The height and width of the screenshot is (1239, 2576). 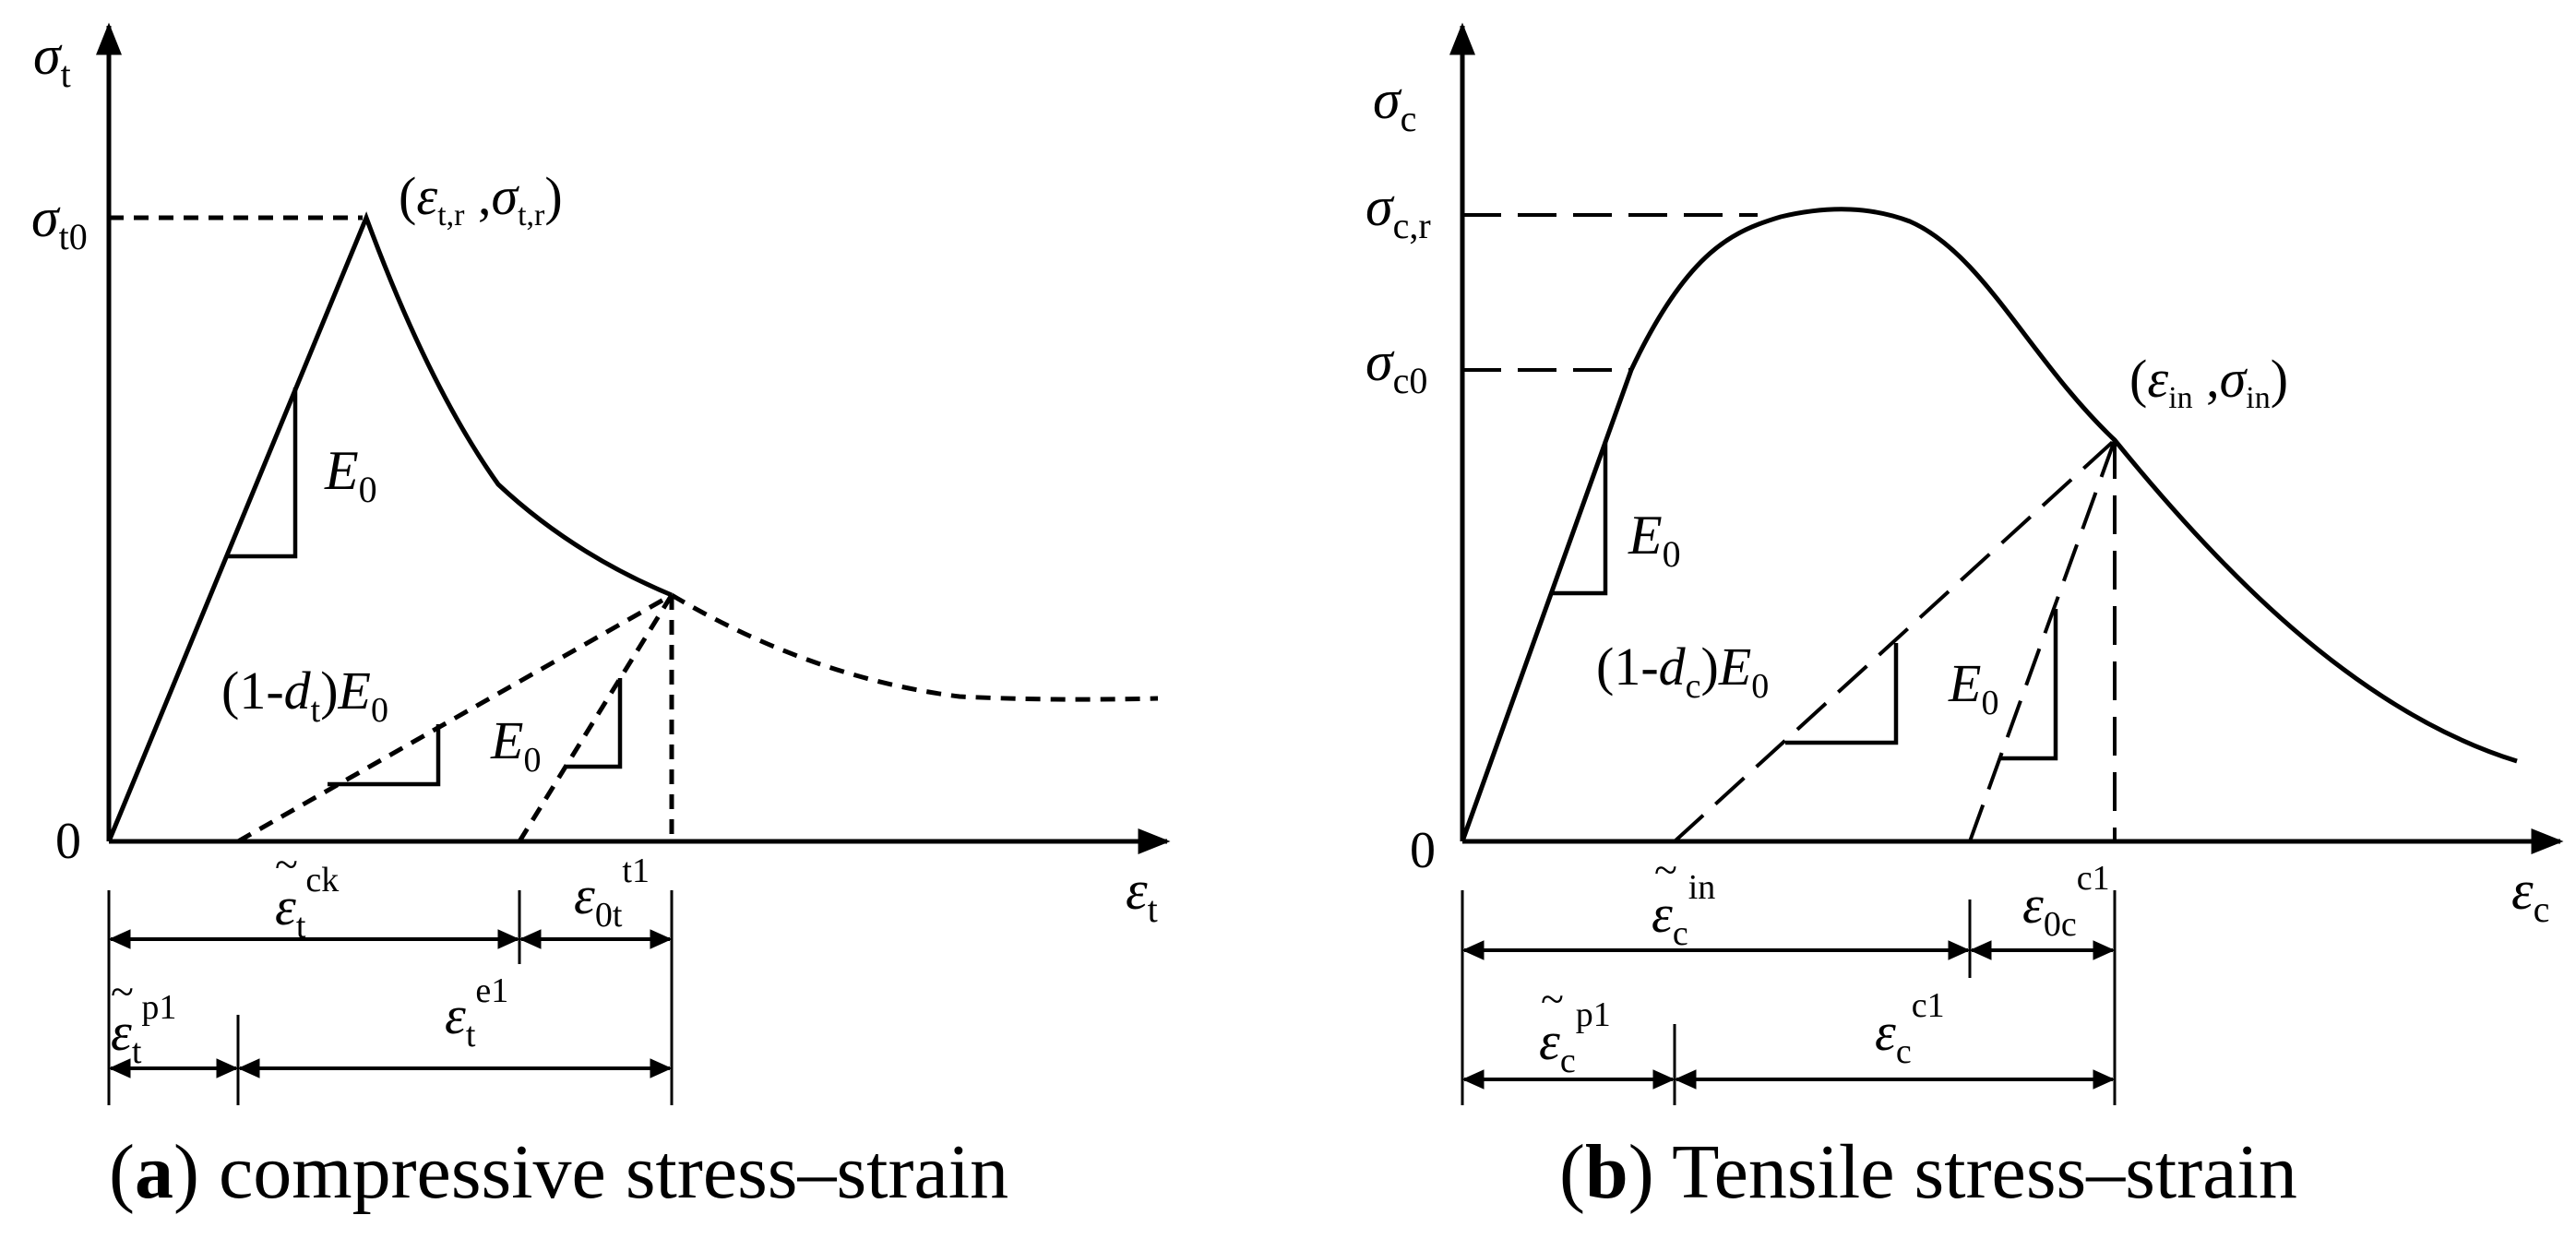 I want to click on panel-a-elastic-unload-line, so click(x=596, y=718).